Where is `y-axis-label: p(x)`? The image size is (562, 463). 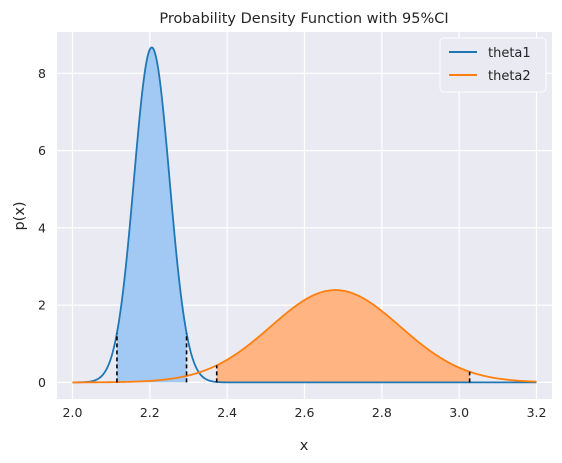
y-axis-label: p(x) is located at coordinates (20, 215).